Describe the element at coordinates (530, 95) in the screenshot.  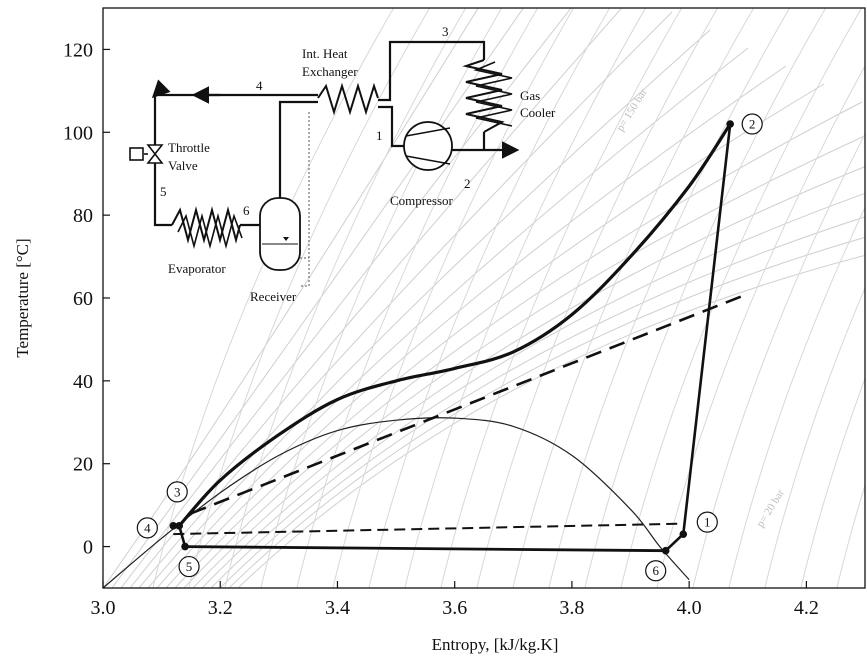
I see `gas-cooler-label-line1: Gas` at that location.